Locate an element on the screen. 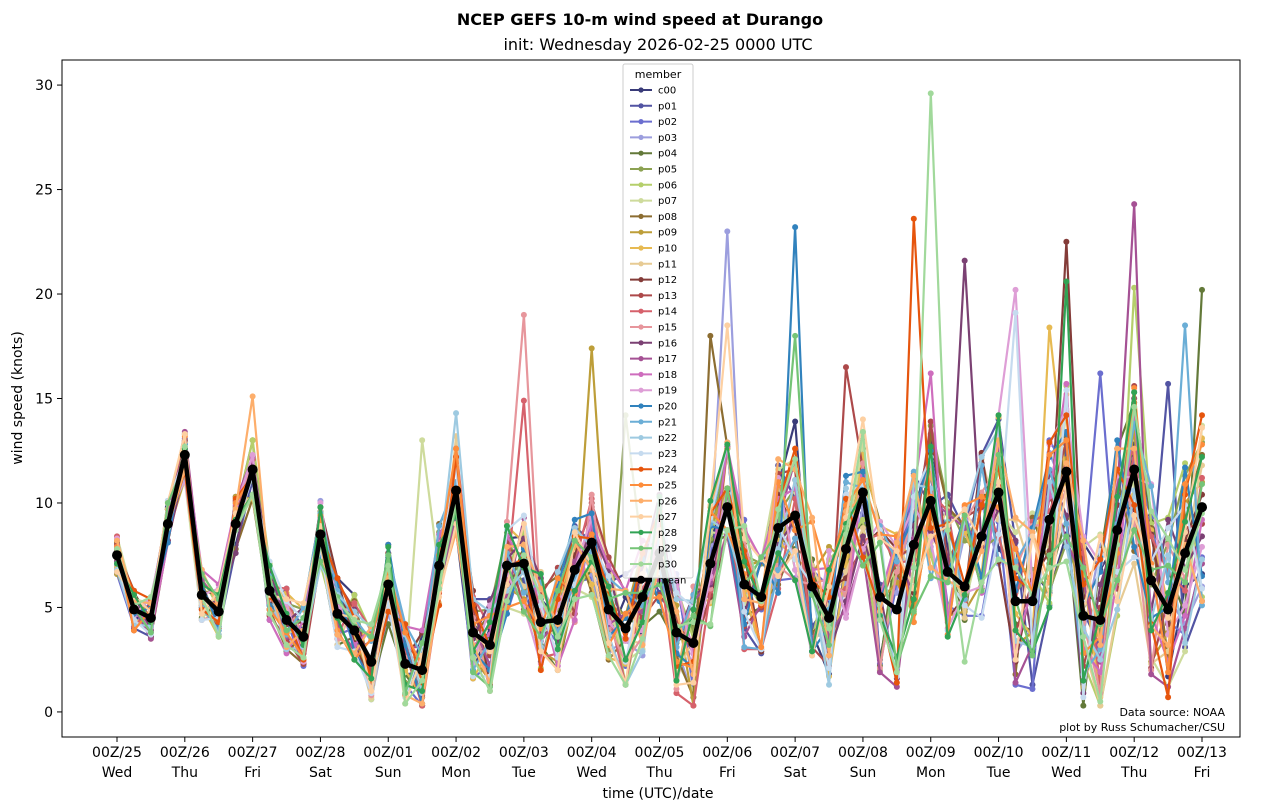  x-tick-day: Wed is located at coordinates (1066, 773).